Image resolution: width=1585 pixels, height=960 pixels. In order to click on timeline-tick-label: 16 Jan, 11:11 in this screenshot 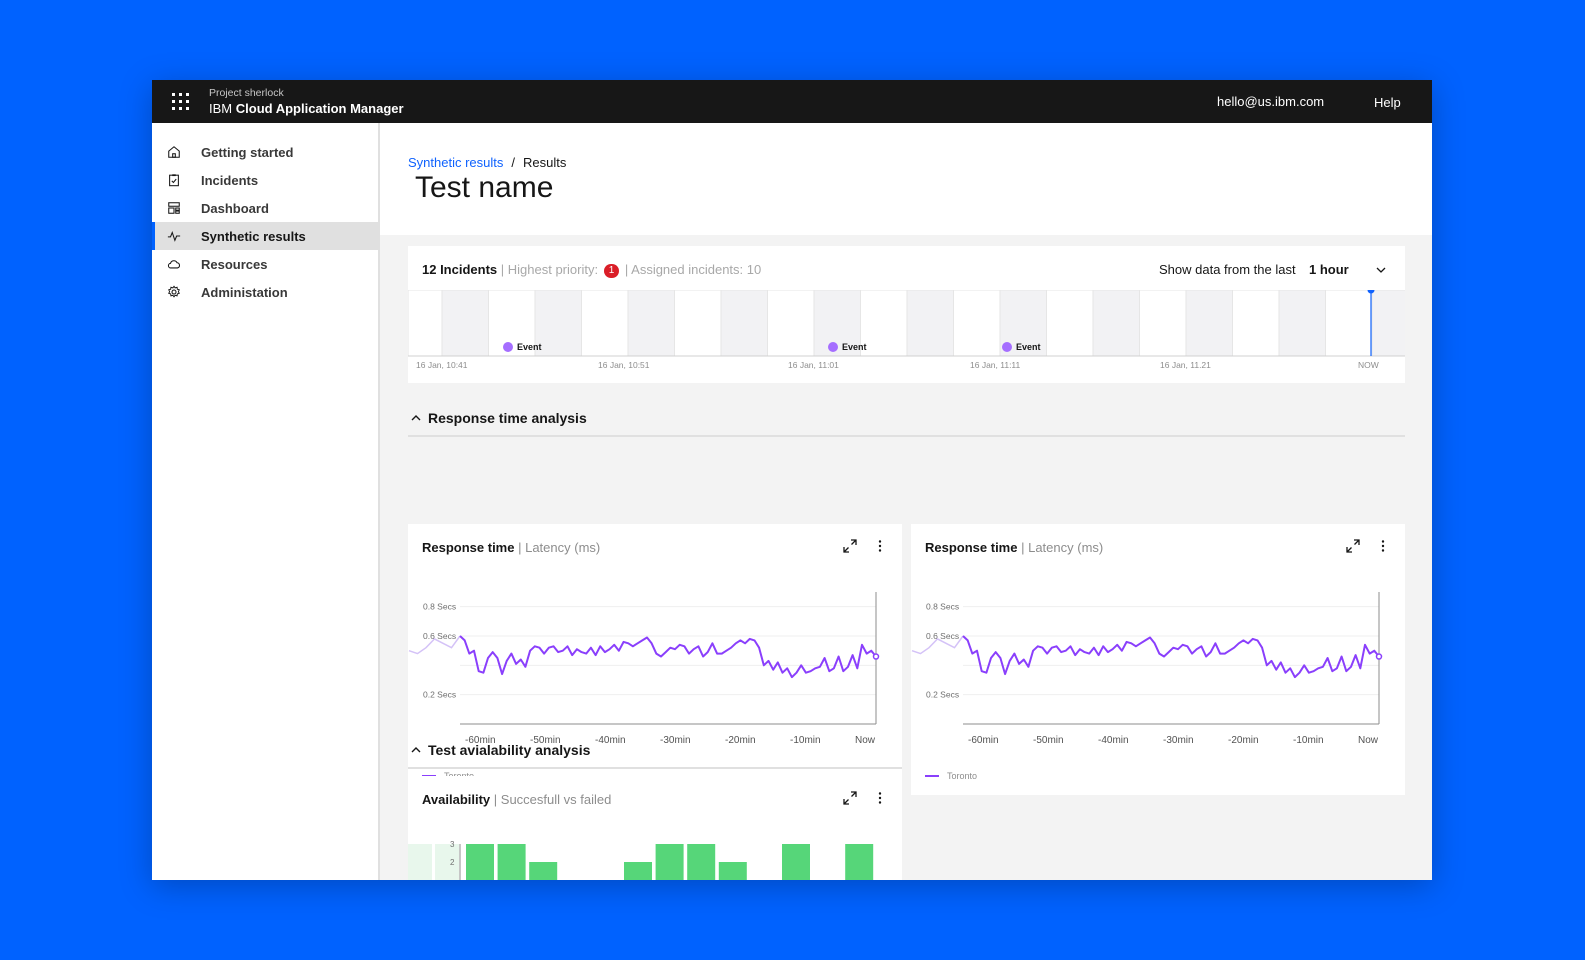, I will do `click(995, 365)`.